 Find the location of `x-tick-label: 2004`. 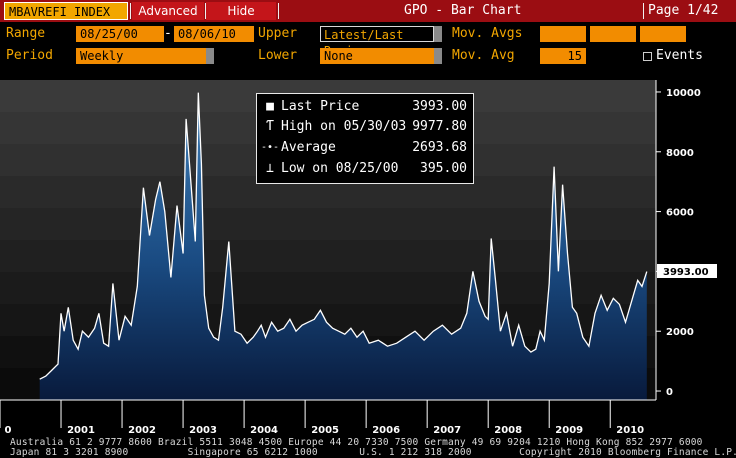

x-tick-label: 2004 is located at coordinates (264, 430).